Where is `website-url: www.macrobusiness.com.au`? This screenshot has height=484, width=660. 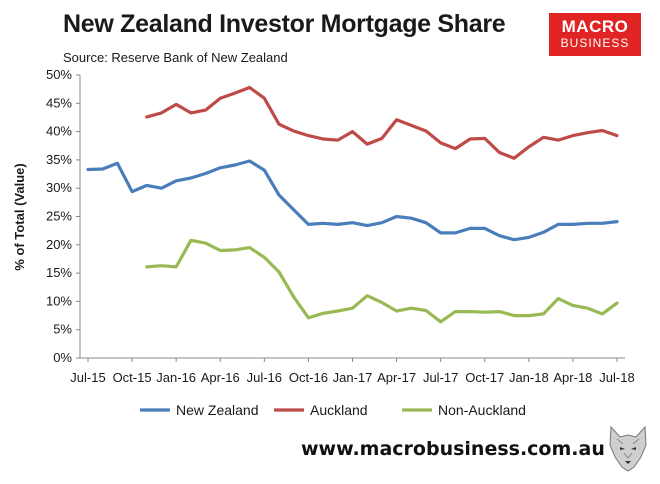 website-url: www.macrobusiness.com.au is located at coordinates (453, 449).